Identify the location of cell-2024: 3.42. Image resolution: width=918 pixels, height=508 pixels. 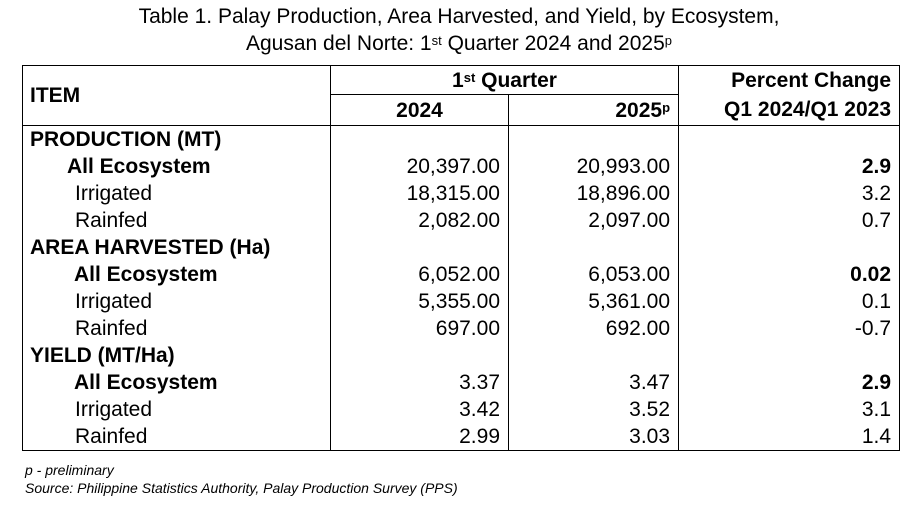
(419, 409).